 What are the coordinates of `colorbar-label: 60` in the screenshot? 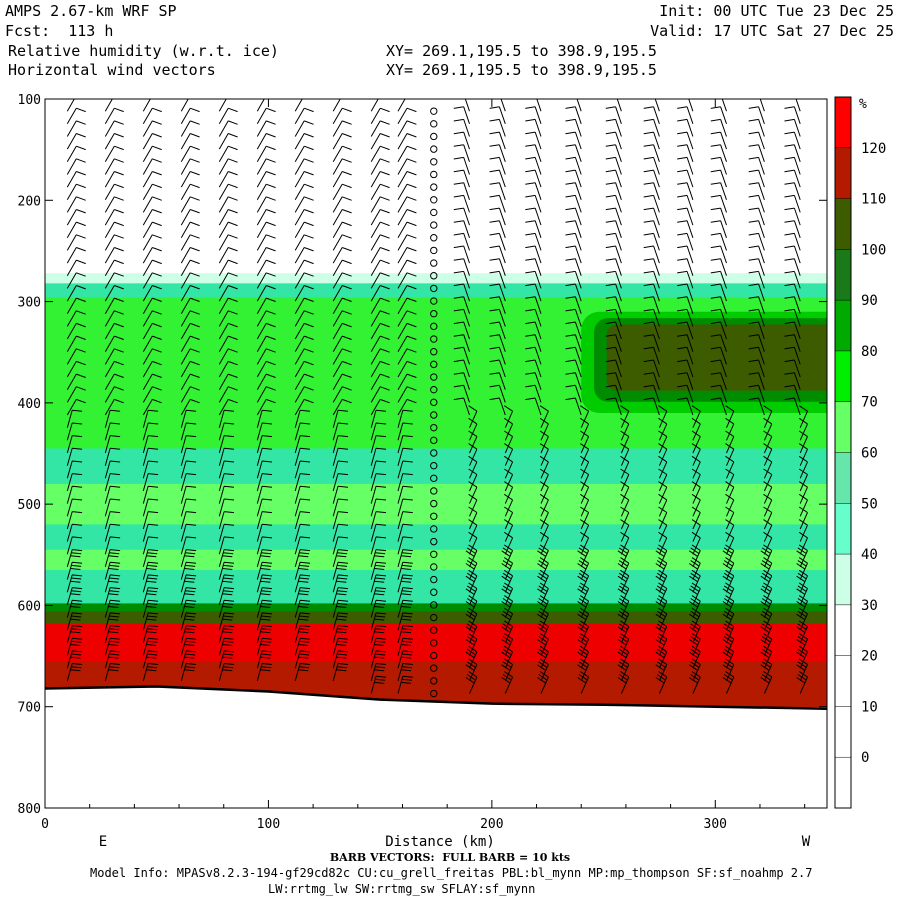 It's located at (869, 454).